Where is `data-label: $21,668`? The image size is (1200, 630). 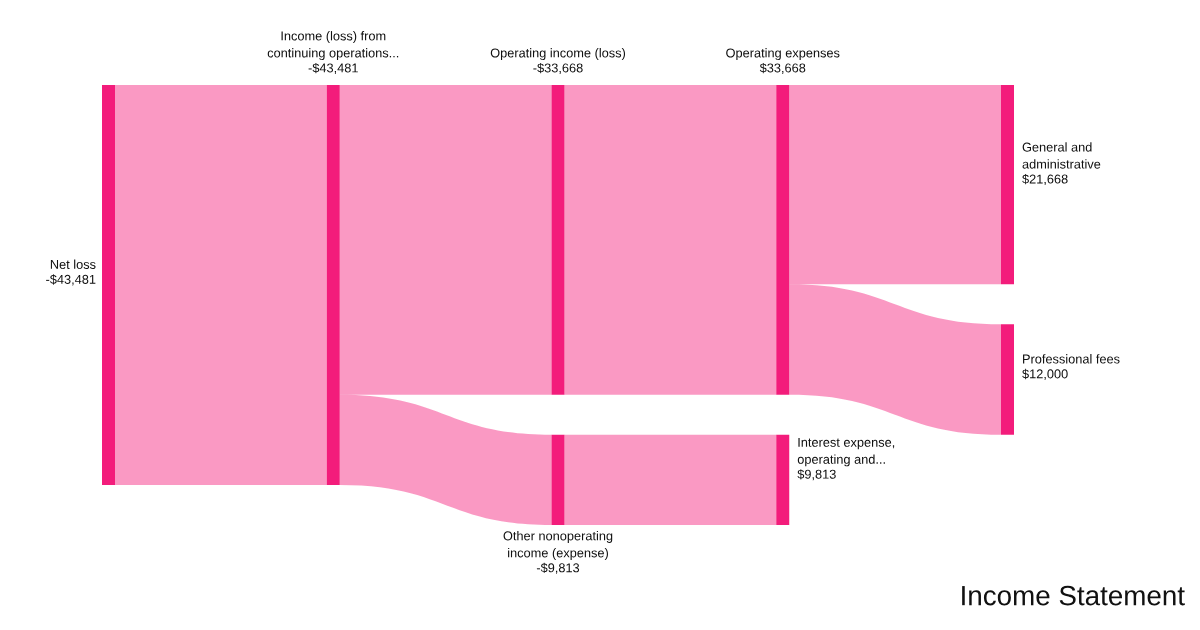
data-label: $21,668 is located at coordinates (1045, 179).